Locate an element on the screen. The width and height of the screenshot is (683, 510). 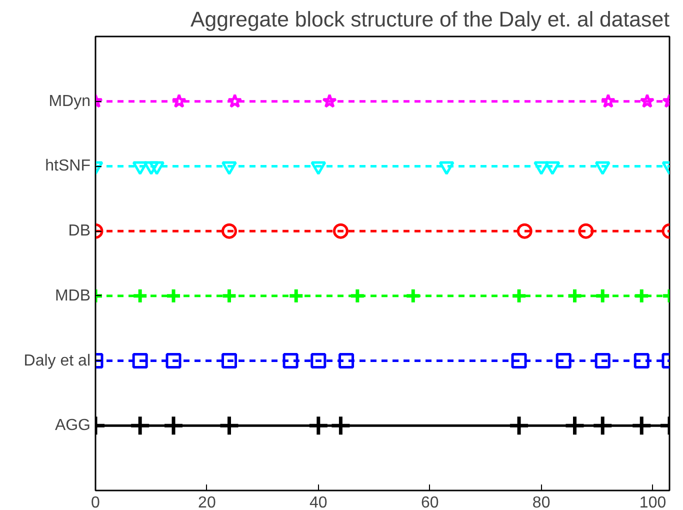
x-tick-label: 80 is located at coordinates (541, 502).